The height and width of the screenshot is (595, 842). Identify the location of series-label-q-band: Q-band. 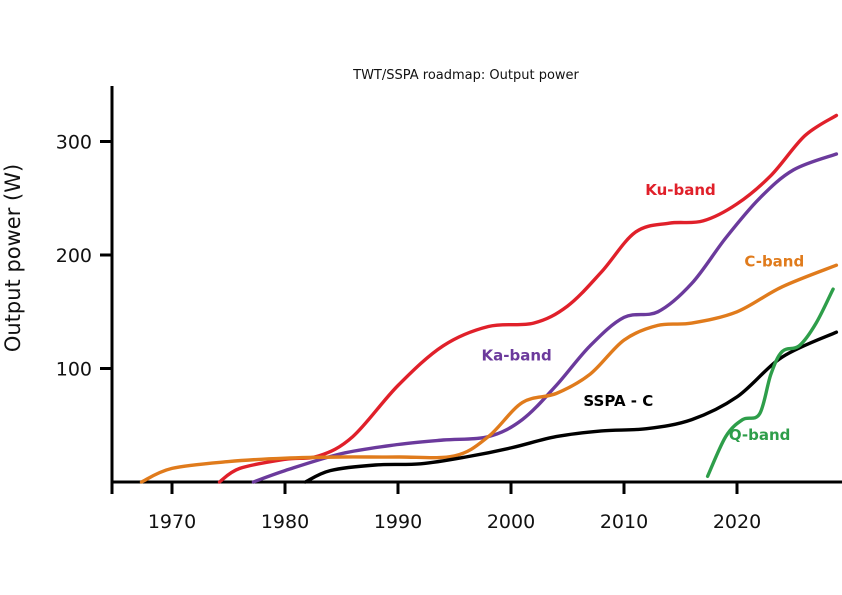
(760, 435).